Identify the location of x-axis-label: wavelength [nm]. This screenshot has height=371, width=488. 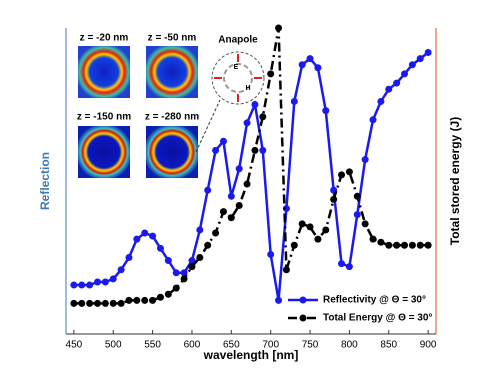
(251, 355).